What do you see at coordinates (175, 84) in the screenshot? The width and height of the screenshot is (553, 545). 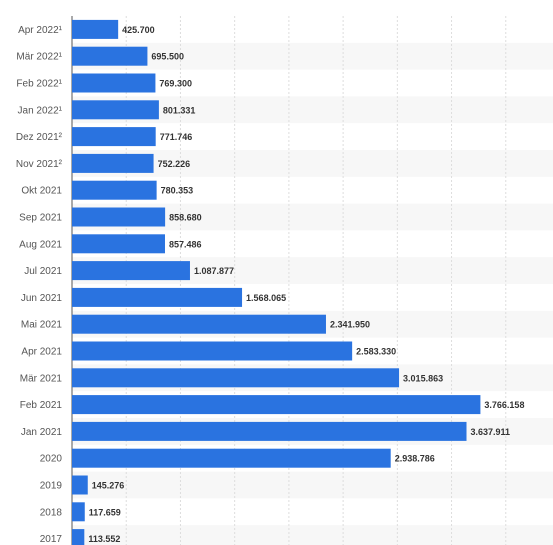 I see `value-label: 769.300` at bounding box center [175, 84].